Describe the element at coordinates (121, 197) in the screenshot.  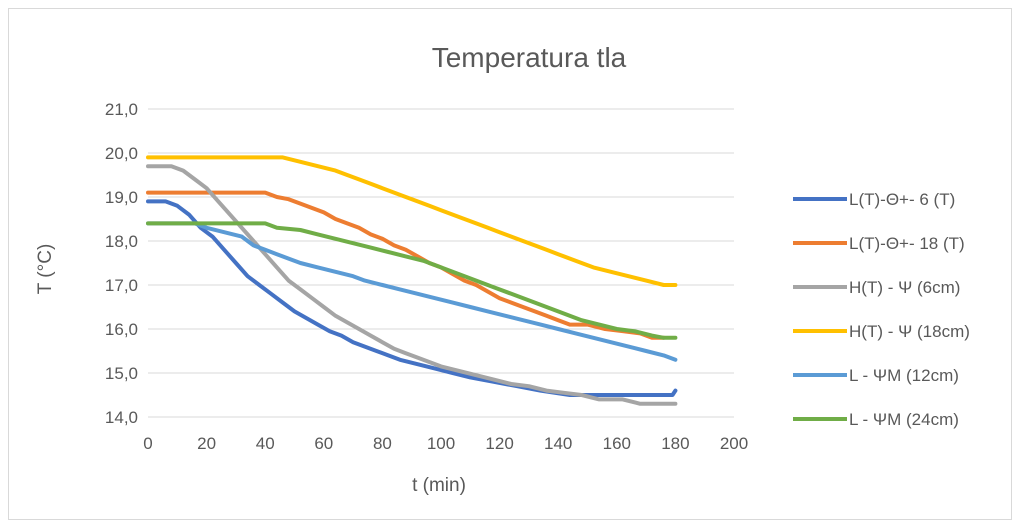
I see `y-tick-label: 19,0` at that location.